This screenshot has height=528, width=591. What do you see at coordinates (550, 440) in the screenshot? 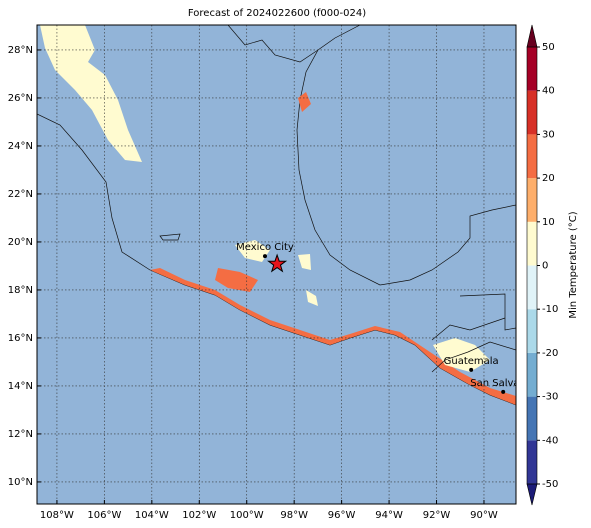
I see `colorbar-tick-label: -40` at bounding box center [550, 440].